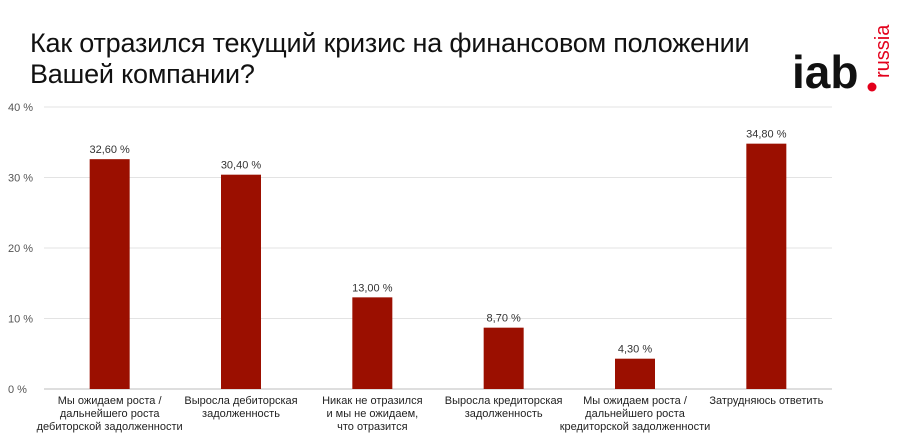 Image resolution: width=900 pixels, height=437 pixels. I want to click on y-tick-label: 10 %, so click(20, 320).